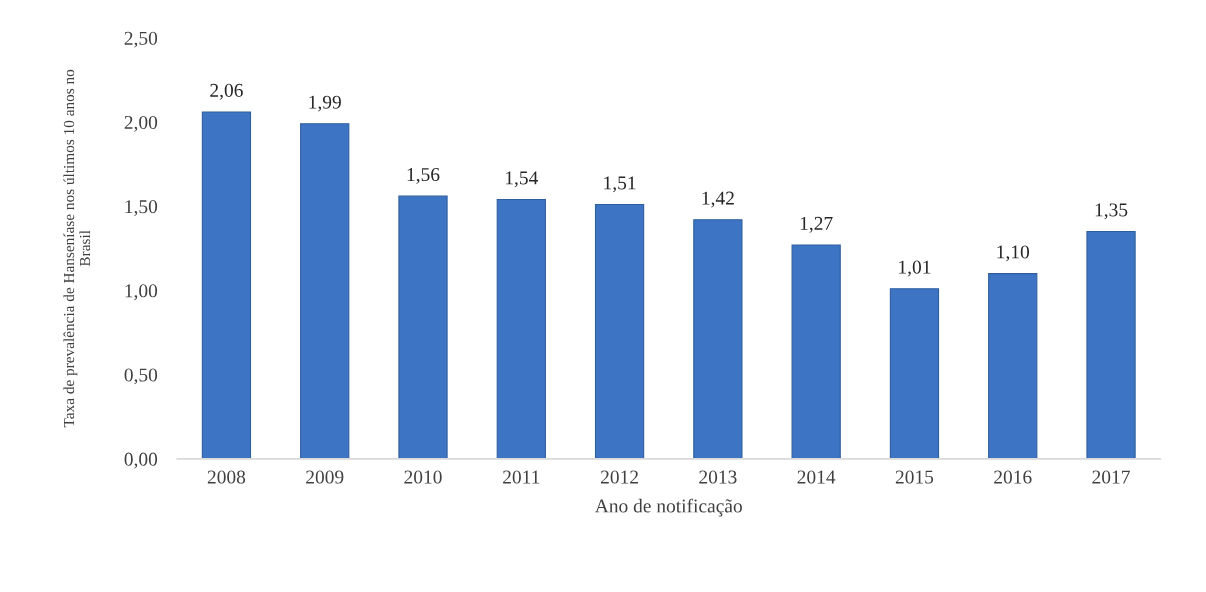 The image size is (1206, 592). I want to click on x-tick-label: 2011, so click(521, 477).